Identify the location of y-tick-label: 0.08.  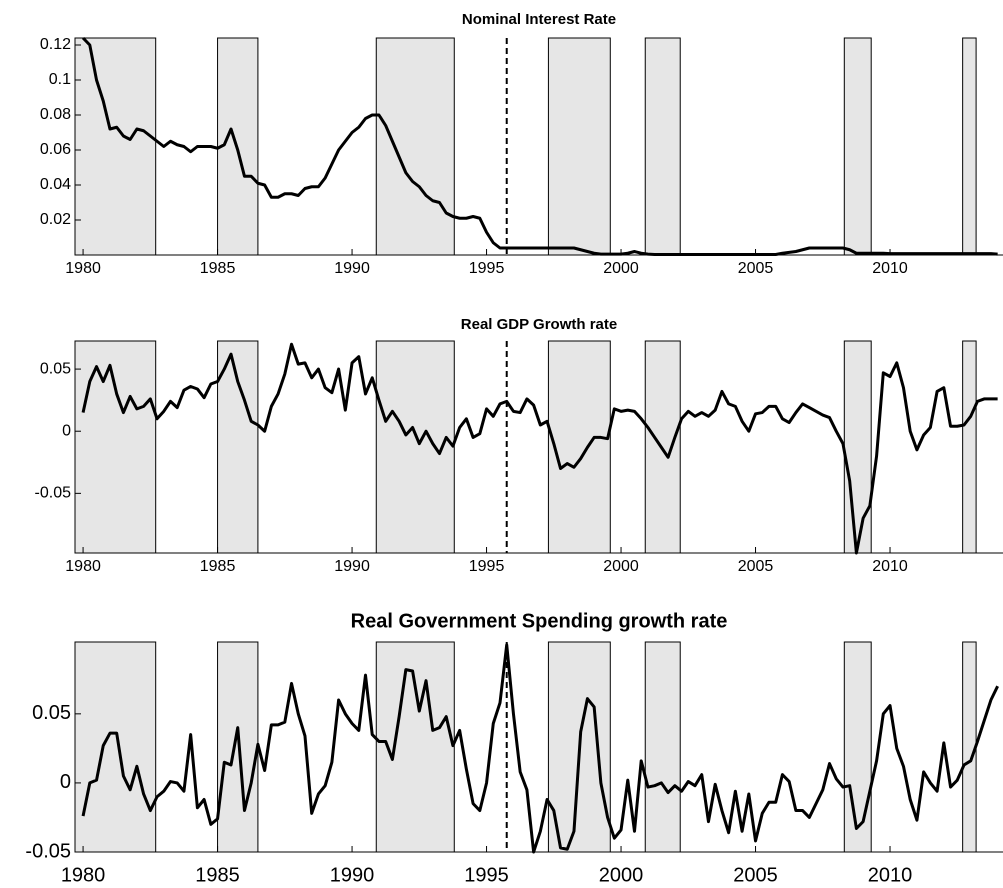
(55, 114).